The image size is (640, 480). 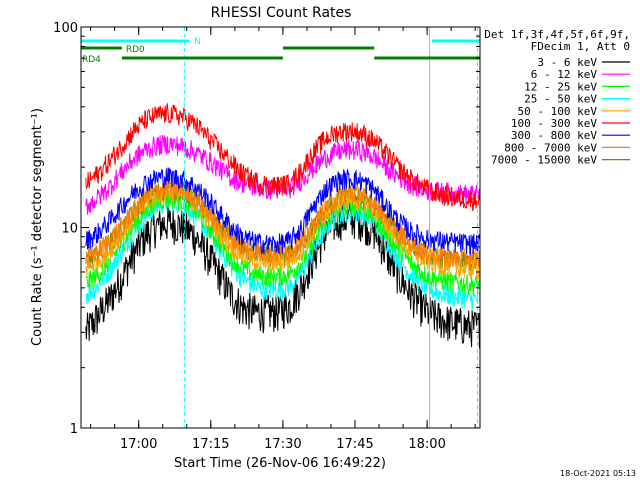 What do you see at coordinates (135, 50) in the screenshot?
I see `rd0-label: RD0` at bounding box center [135, 50].